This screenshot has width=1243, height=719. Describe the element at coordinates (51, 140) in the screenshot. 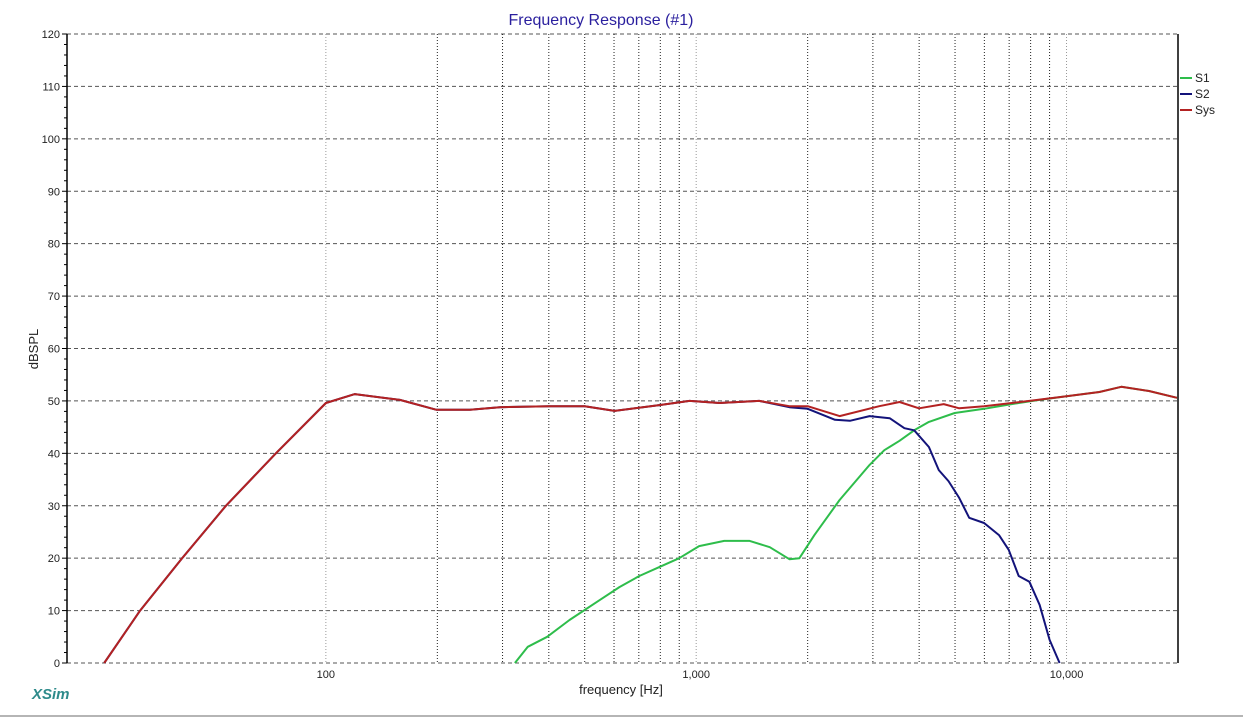

I see `y-tick-label: 100` at that location.